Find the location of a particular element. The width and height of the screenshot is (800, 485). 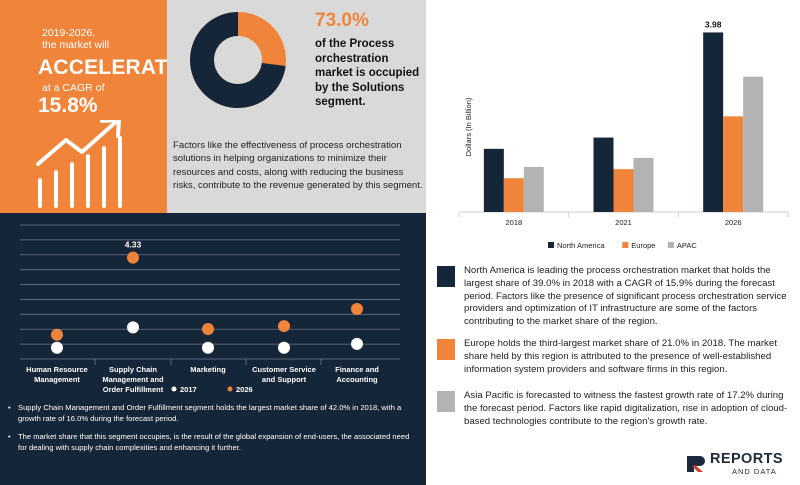

legend-swatch-europe is located at coordinates (625, 245).